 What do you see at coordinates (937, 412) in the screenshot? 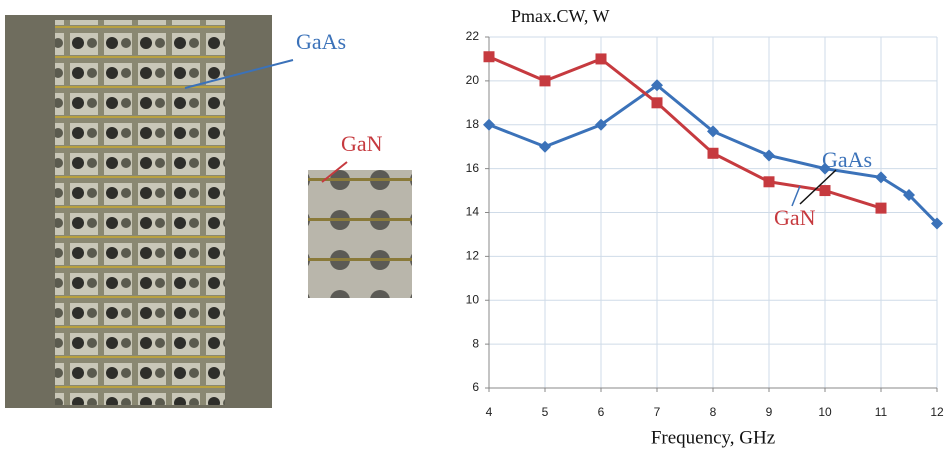
I see `x-tick-label: 12` at bounding box center [937, 412].